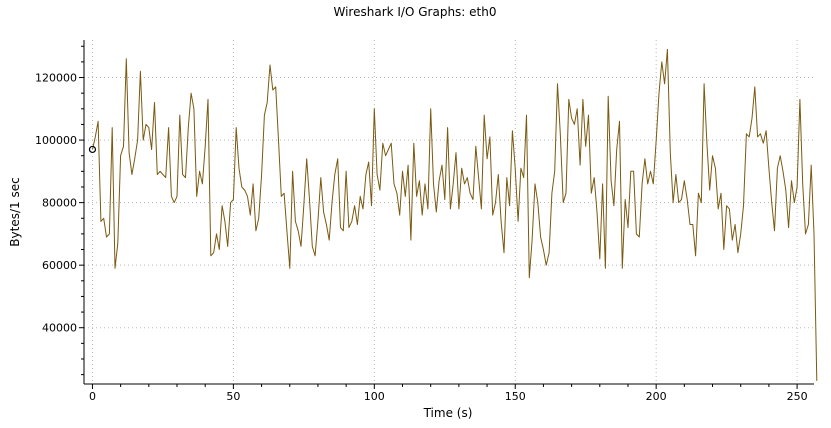  What do you see at coordinates (92, 396) in the screenshot?
I see `x-tick-label: 0` at bounding box center [92, 396].